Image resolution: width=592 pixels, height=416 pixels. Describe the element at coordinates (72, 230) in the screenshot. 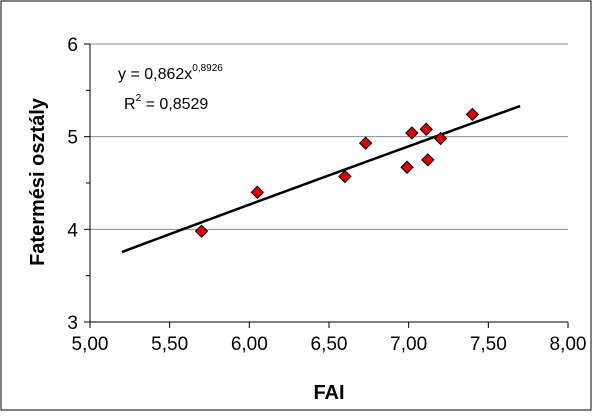

I see `y-tick-label: 4` at that location.